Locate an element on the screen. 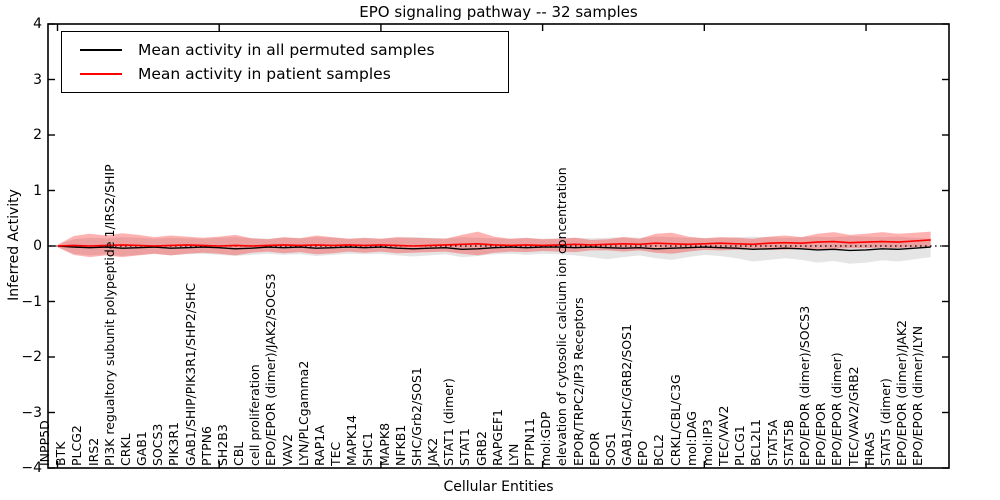  chart-title: EPO signaling pathway -- 32 samples is located at coordinates (498, 12).